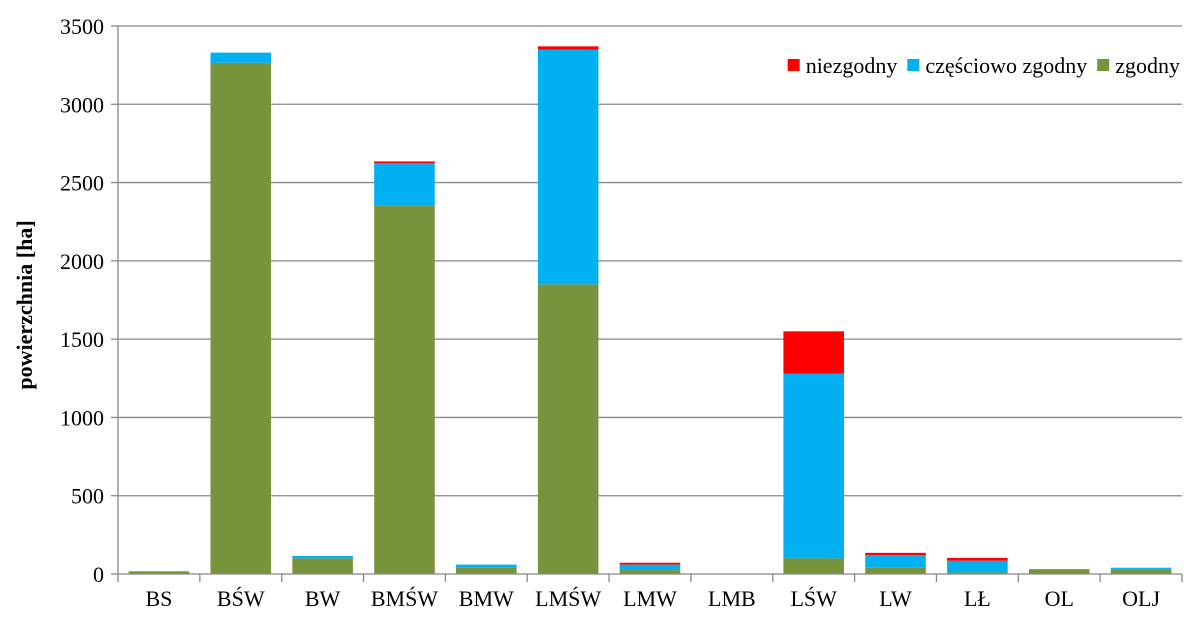  I want to click on x-tick-label: BMŚW, so click(404, 598).